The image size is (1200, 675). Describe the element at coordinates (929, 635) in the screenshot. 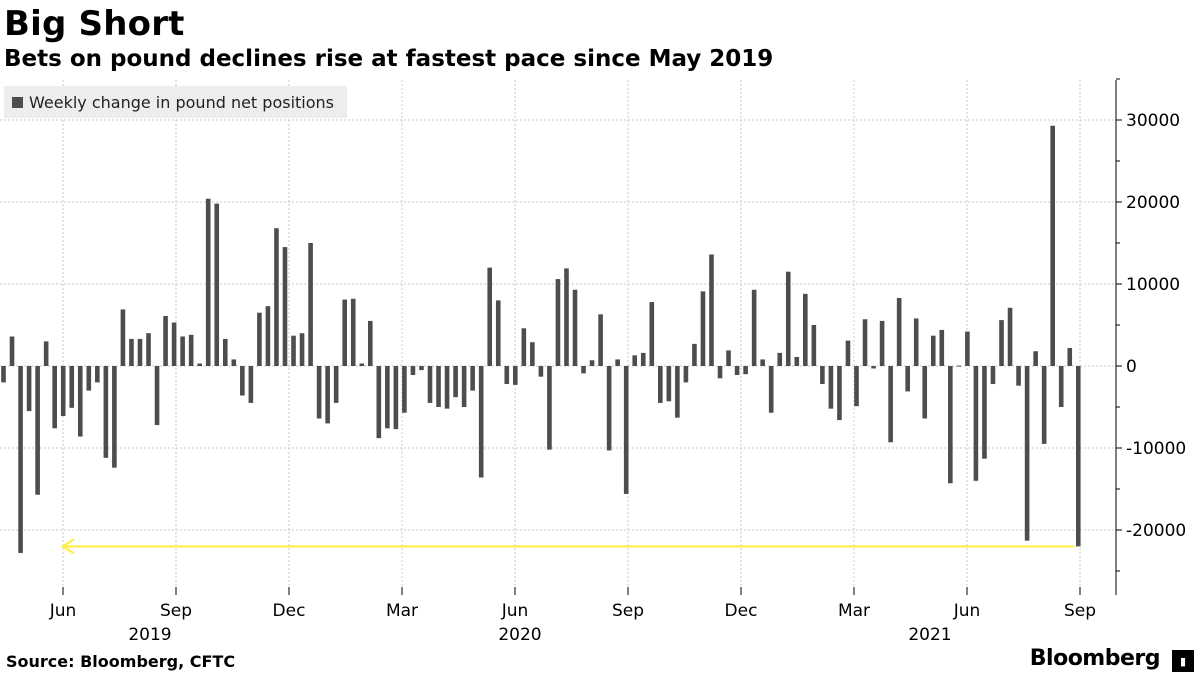

I see `x-year-label: 2021` at that location.